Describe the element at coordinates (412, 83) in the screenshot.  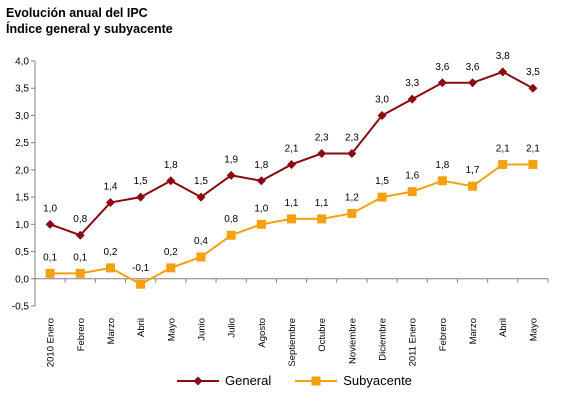
I see `data-label-general: 3,3` at that location.